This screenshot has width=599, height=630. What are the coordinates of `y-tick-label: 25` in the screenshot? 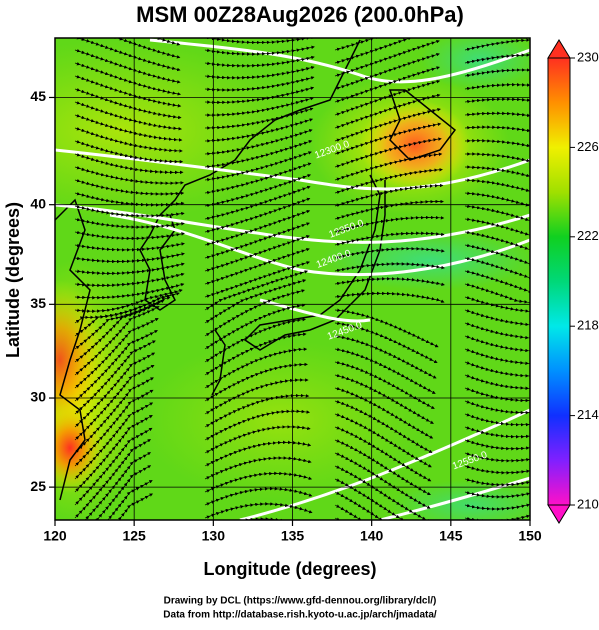 It's located at (38, 486).